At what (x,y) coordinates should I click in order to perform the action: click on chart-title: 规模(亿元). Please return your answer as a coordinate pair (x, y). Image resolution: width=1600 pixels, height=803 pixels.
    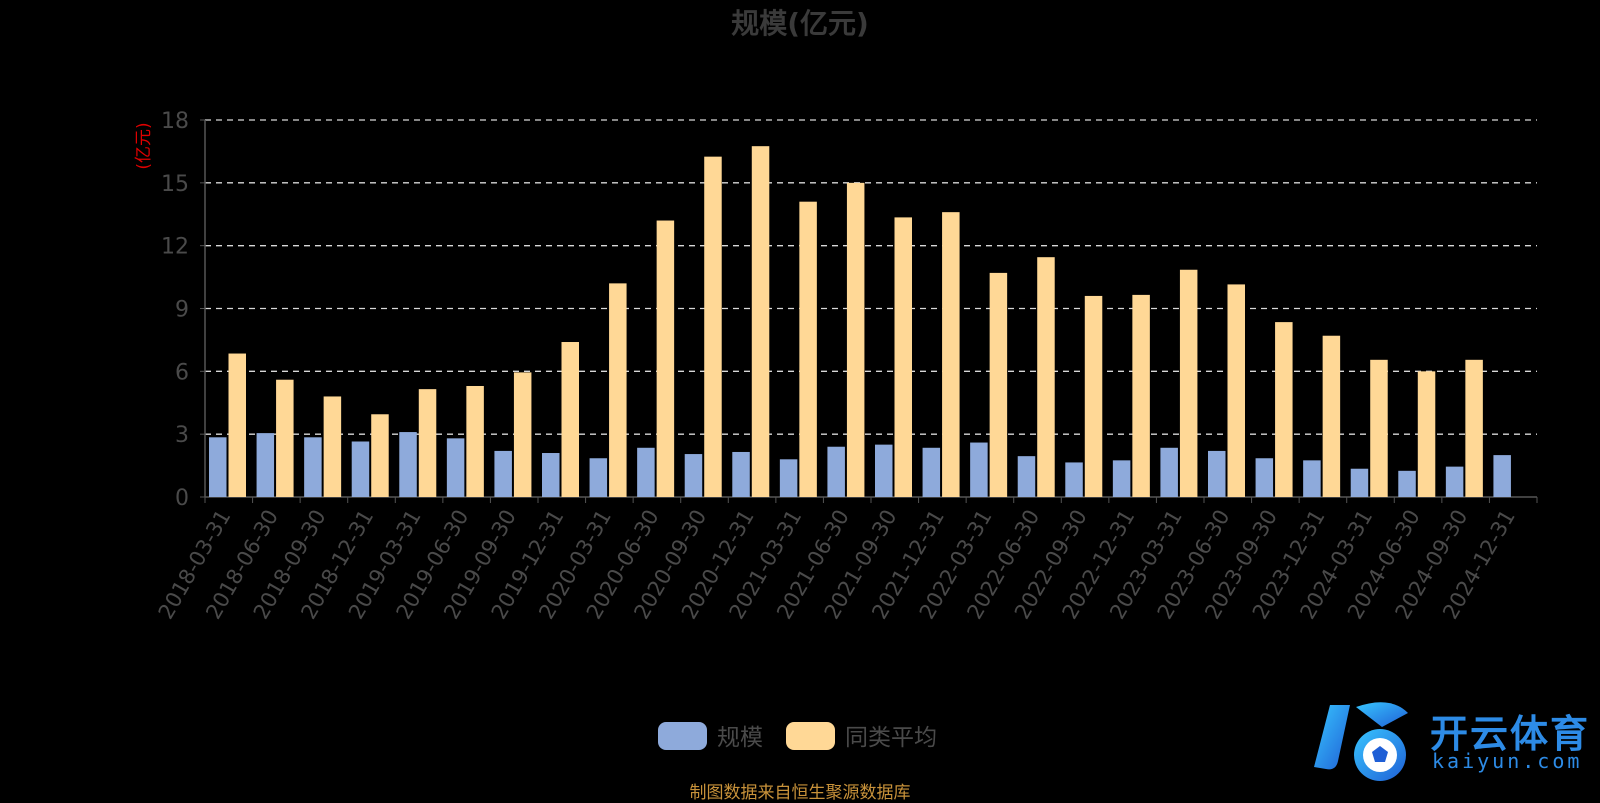
    Looking at the image, I should click on (800, 23).